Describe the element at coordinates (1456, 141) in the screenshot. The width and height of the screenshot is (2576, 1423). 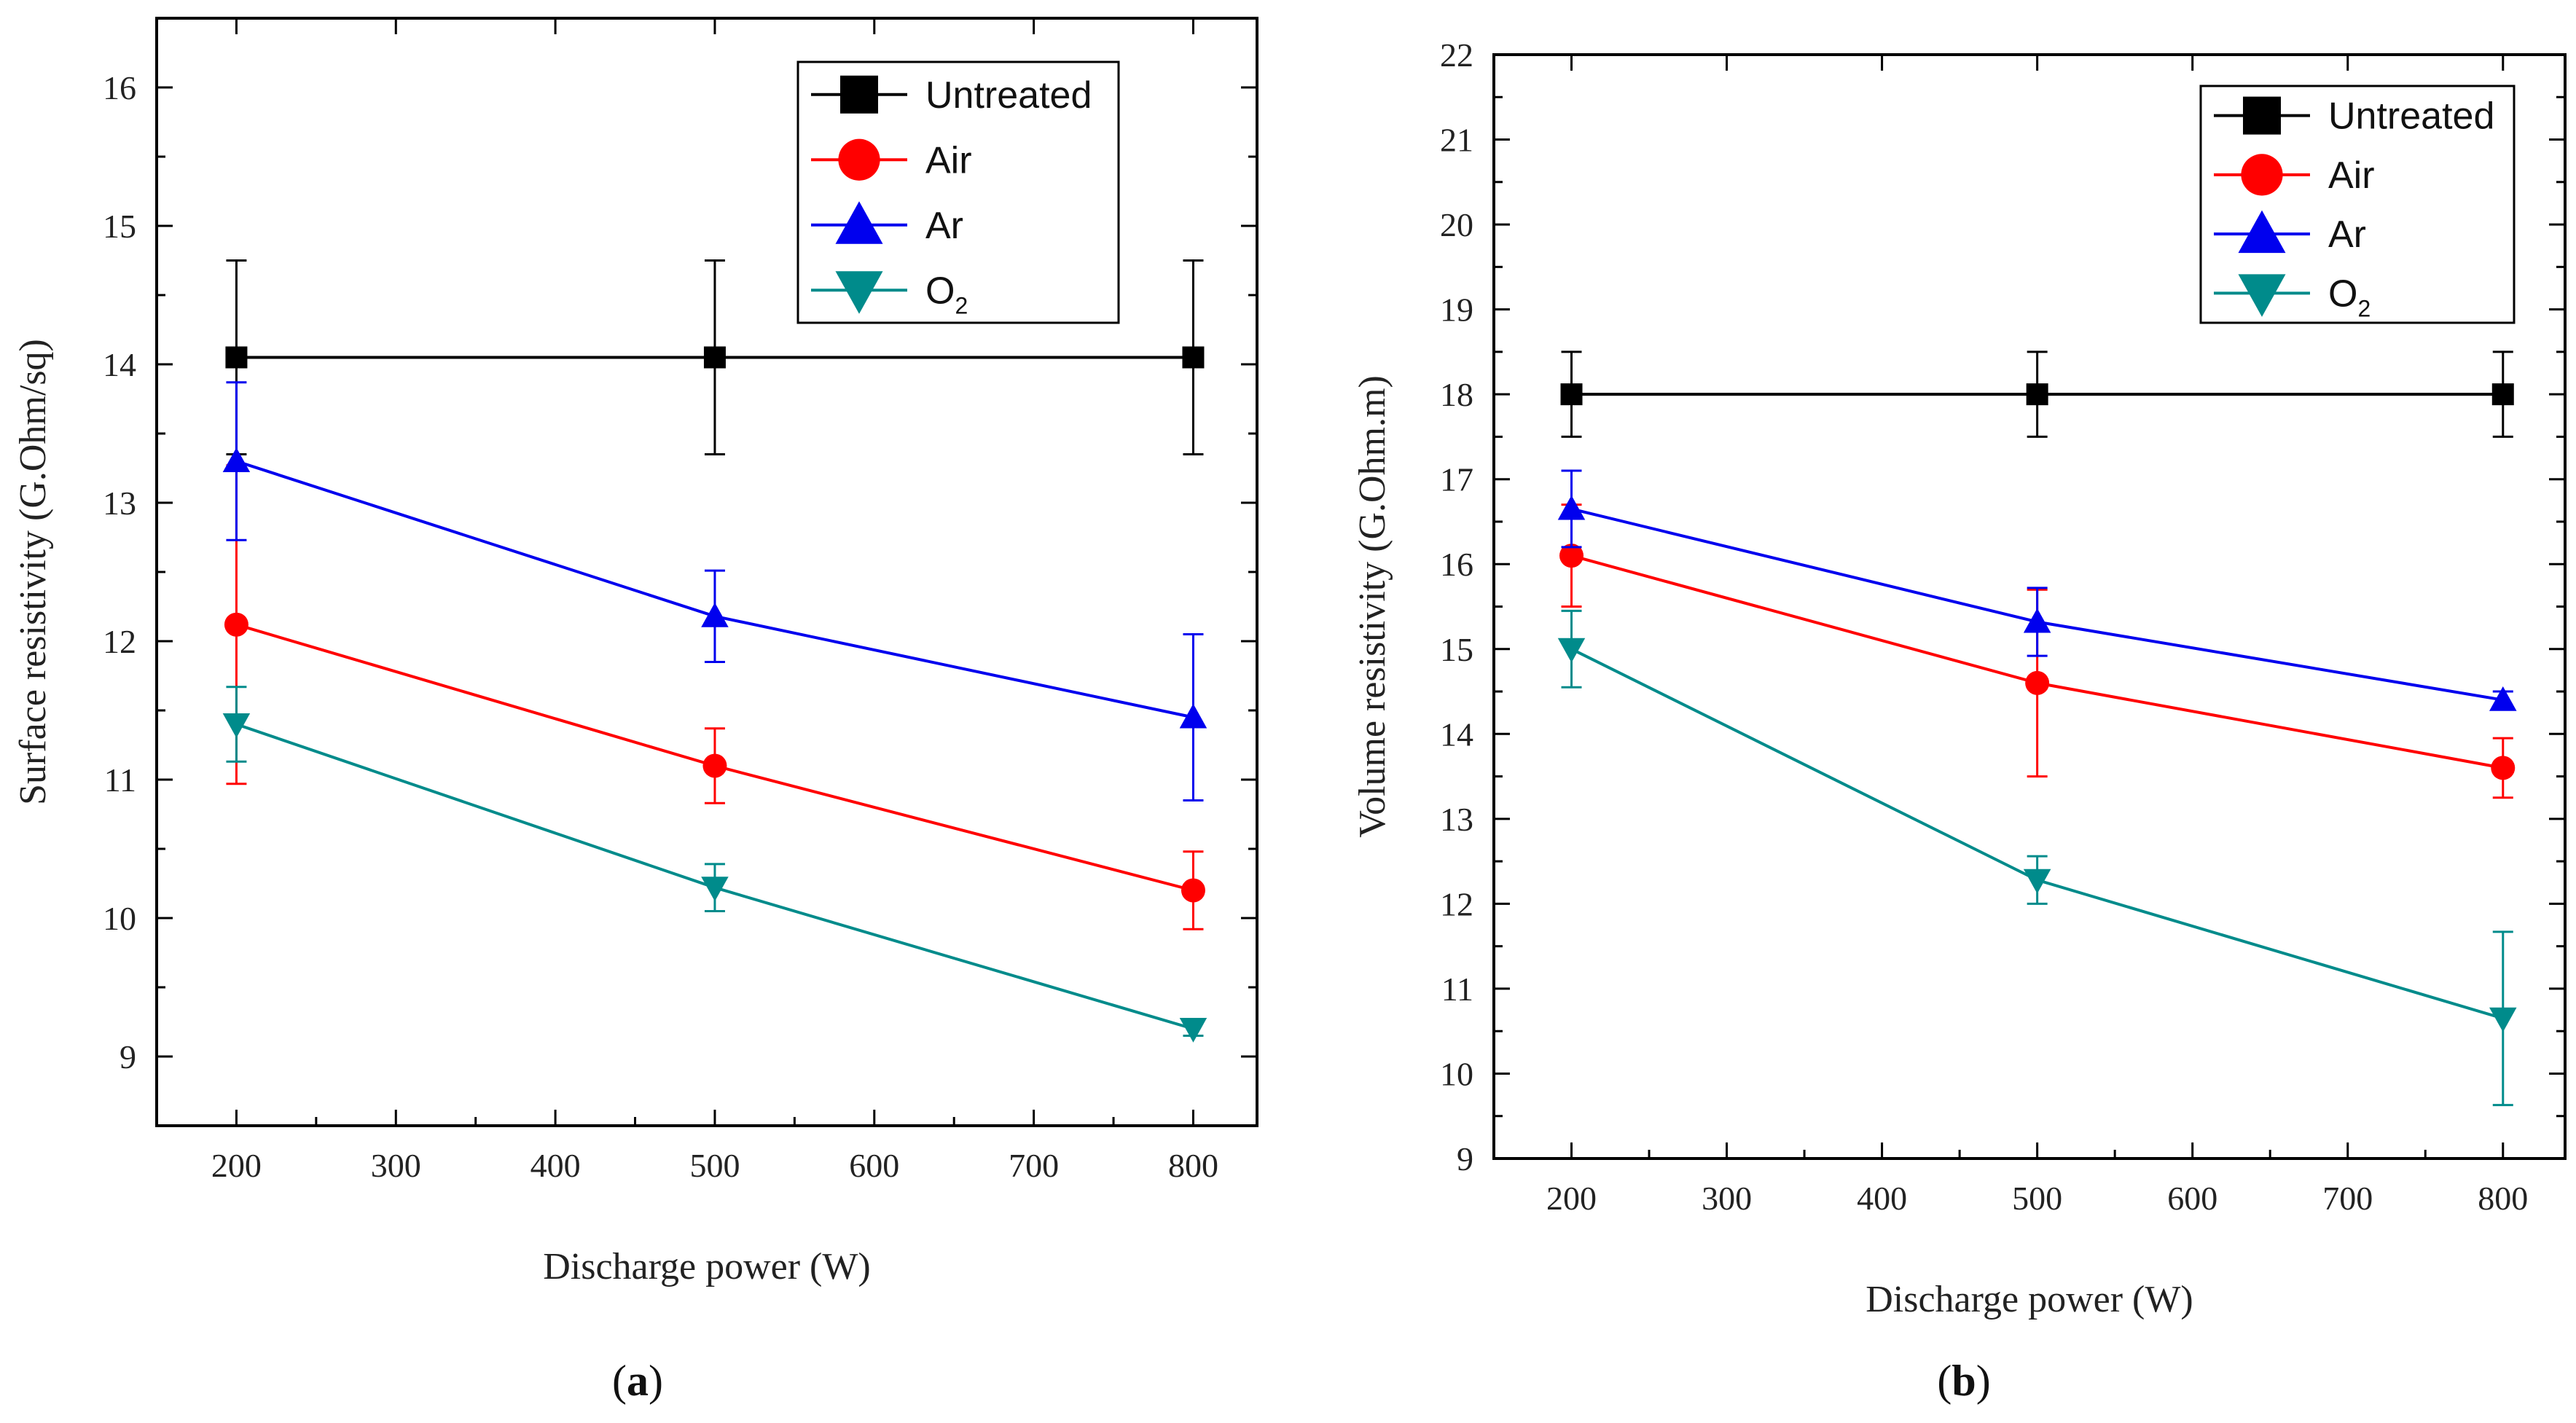
I see `y-tick-label: 21` at that location.